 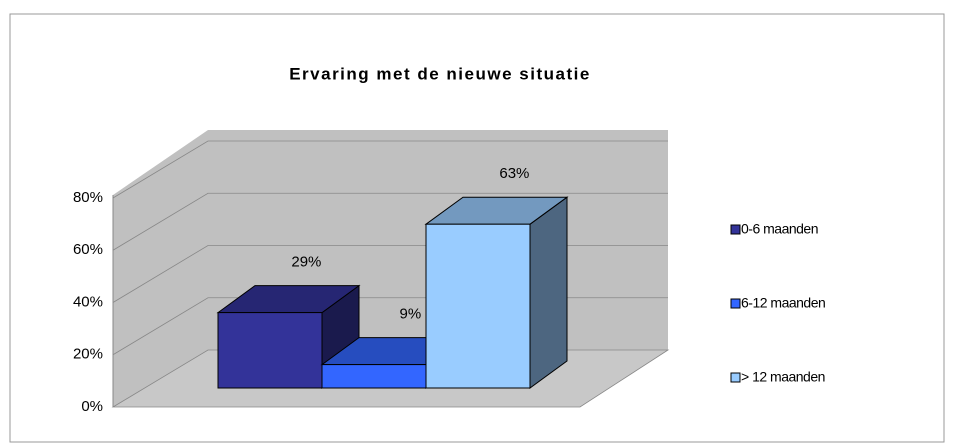 I want to click on legend-label: 6-12 maanden, so click(x=783, y=303).